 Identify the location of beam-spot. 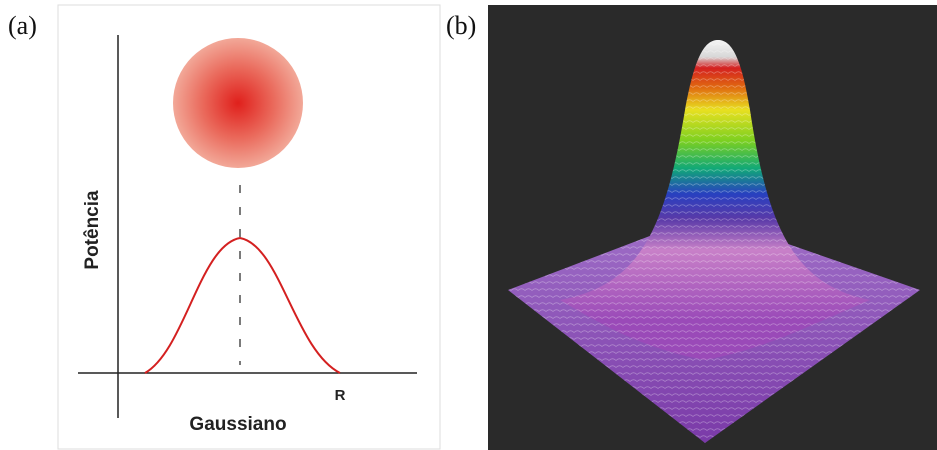
(238, 103).